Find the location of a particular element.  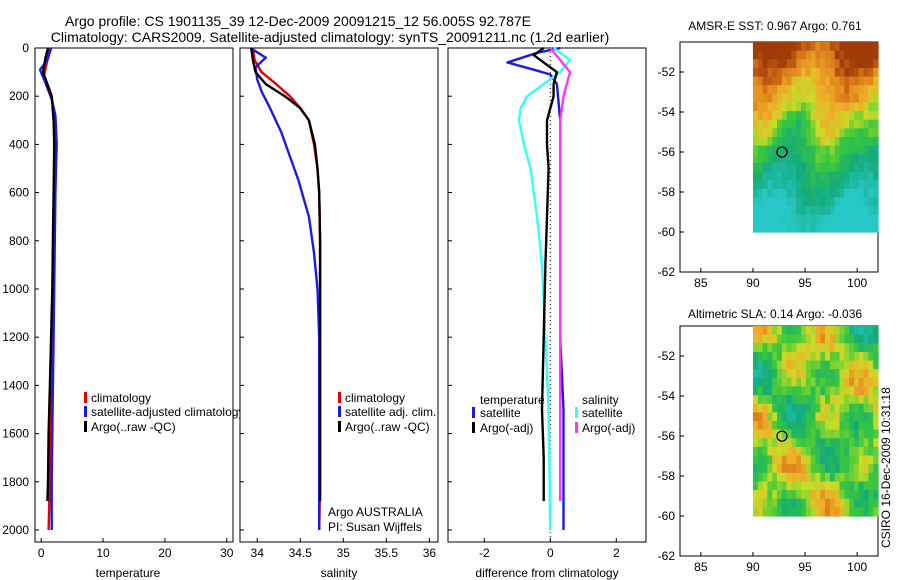

temperature-xlabel: temperature is located at coordinates (128, 573).